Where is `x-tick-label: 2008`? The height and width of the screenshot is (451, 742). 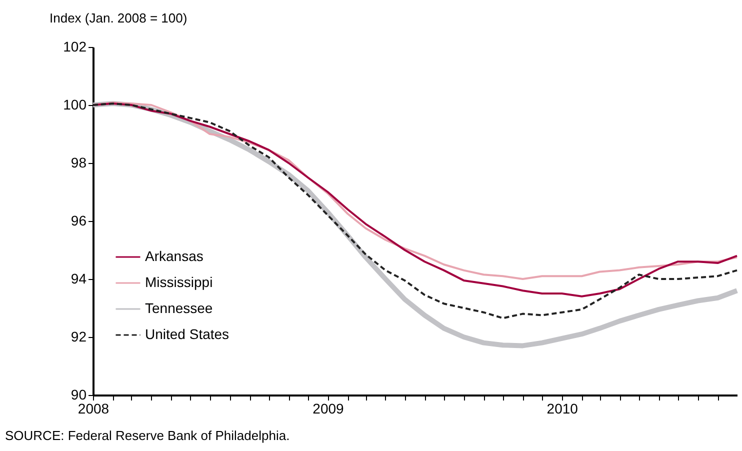 x-tick-label: 2008 is located at coordinates (94, 408).